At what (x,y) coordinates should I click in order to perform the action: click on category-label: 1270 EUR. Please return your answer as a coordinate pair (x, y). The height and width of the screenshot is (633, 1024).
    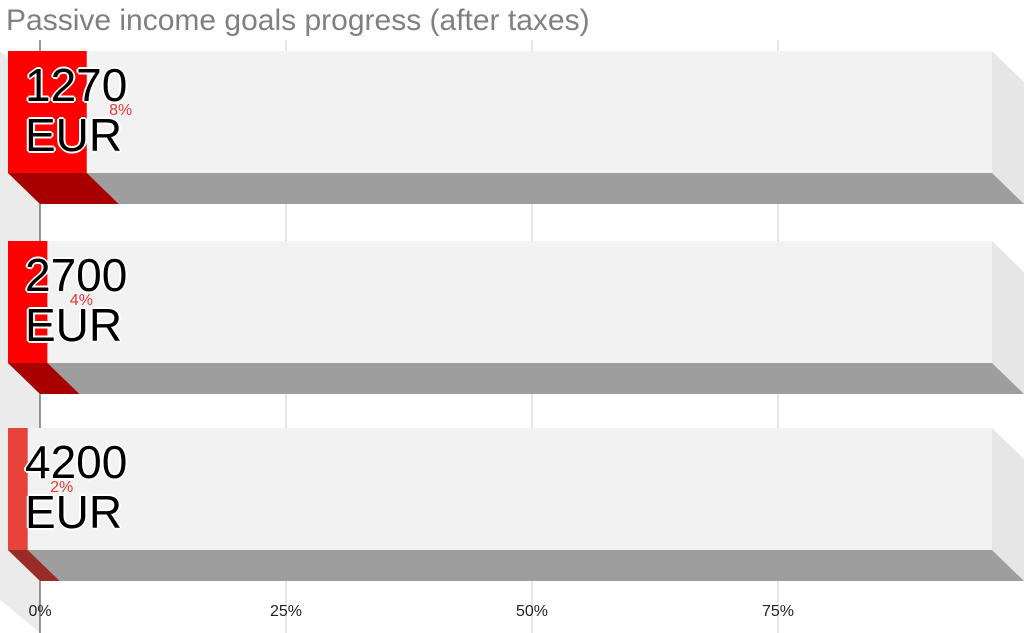
    Looking at the image, I should click on (76, 110).